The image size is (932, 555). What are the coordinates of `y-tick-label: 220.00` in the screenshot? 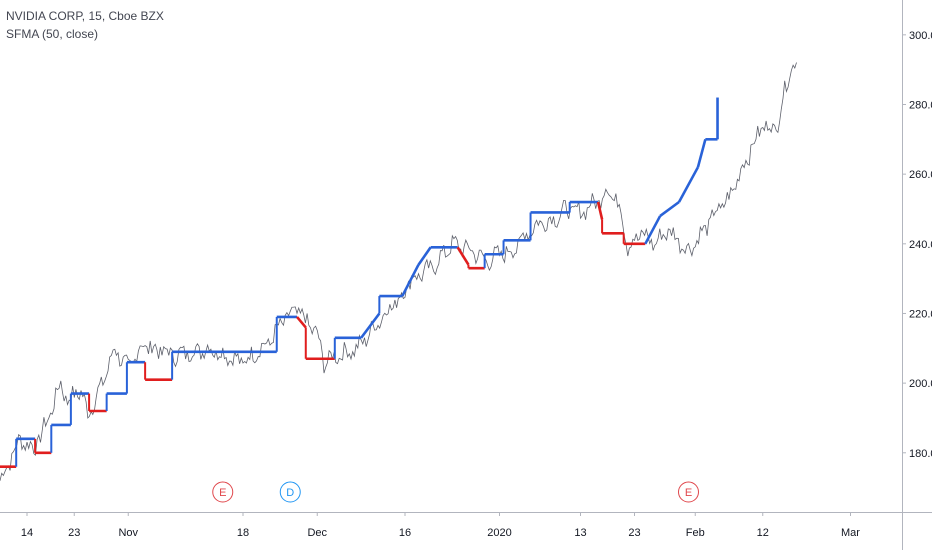 It's located at (920, 314).